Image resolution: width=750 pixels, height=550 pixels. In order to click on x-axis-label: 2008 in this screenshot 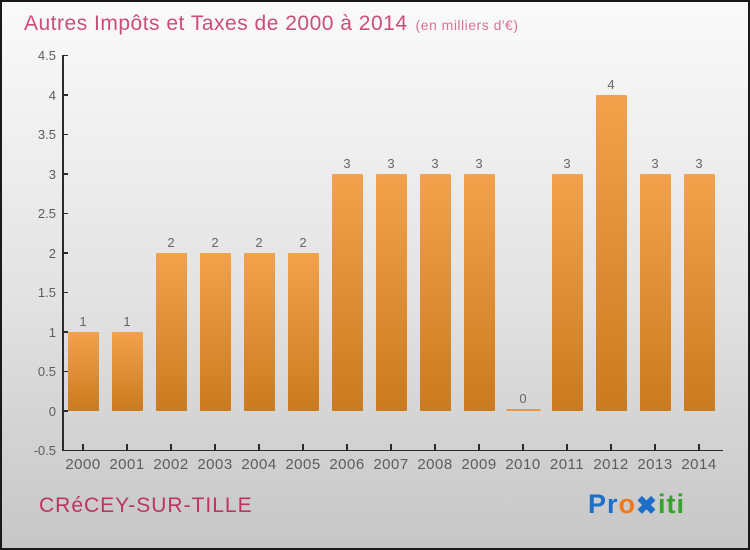, I will do `click(435, 464)`.